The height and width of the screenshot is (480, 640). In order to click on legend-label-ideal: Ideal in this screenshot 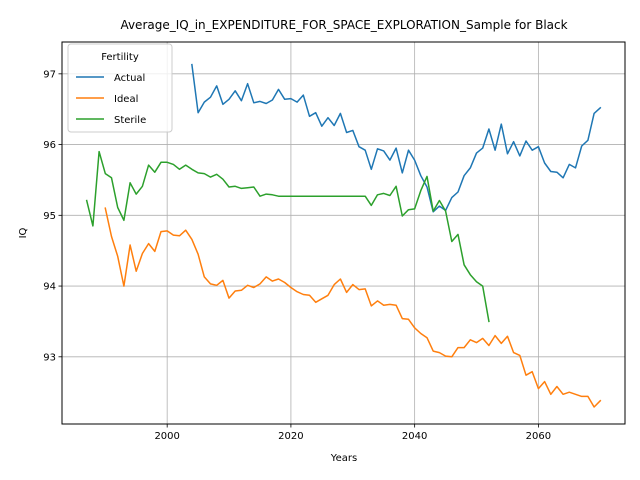, I will do `click(126, 99)`.